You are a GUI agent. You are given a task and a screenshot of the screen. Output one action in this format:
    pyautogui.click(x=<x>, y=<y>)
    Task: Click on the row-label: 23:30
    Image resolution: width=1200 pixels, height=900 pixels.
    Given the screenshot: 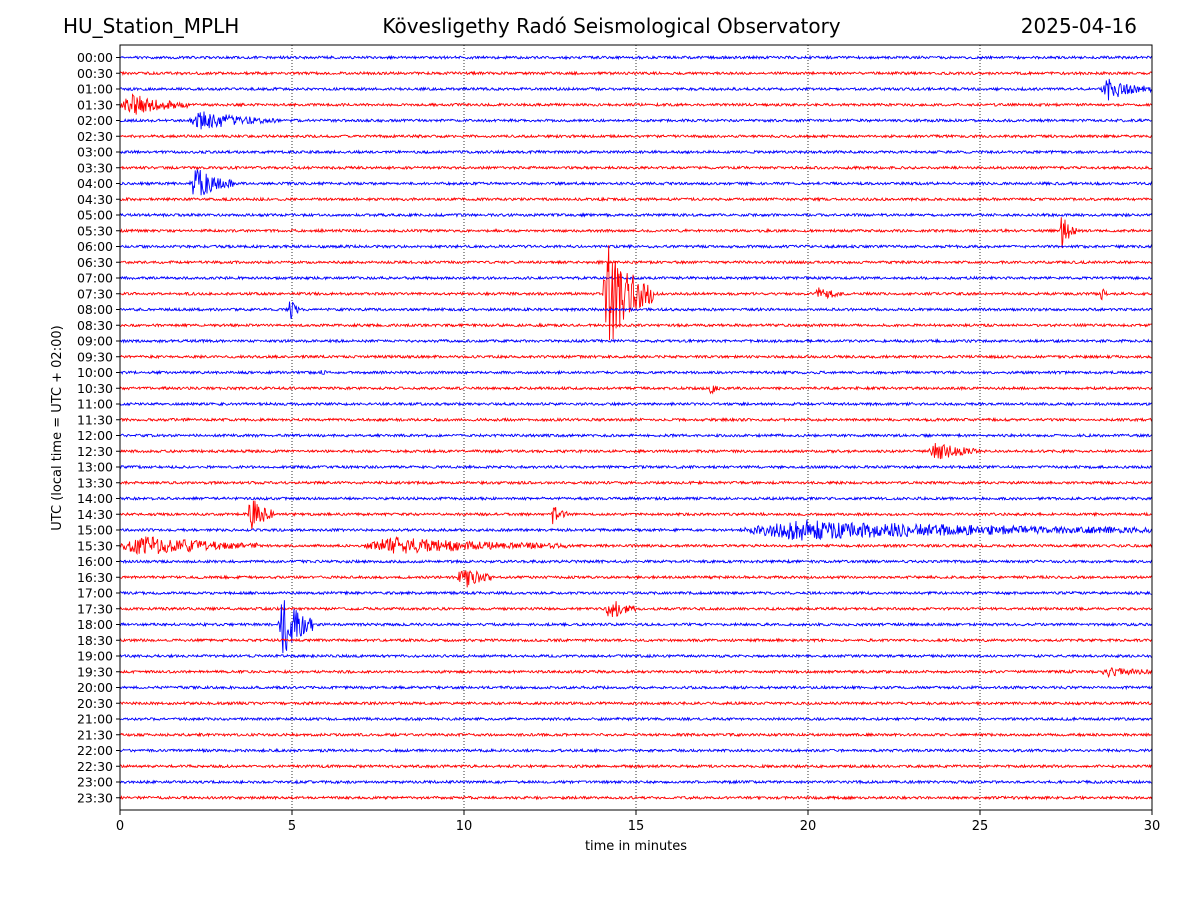 What is the action you would take?
    pyautogui.click(x=95, y=797)
    